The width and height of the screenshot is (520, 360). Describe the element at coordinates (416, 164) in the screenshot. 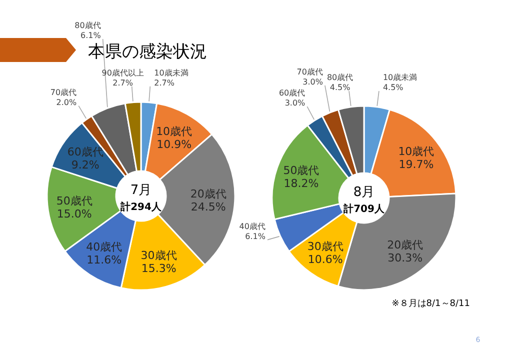

I see `data-label: 19.7%` at that location.